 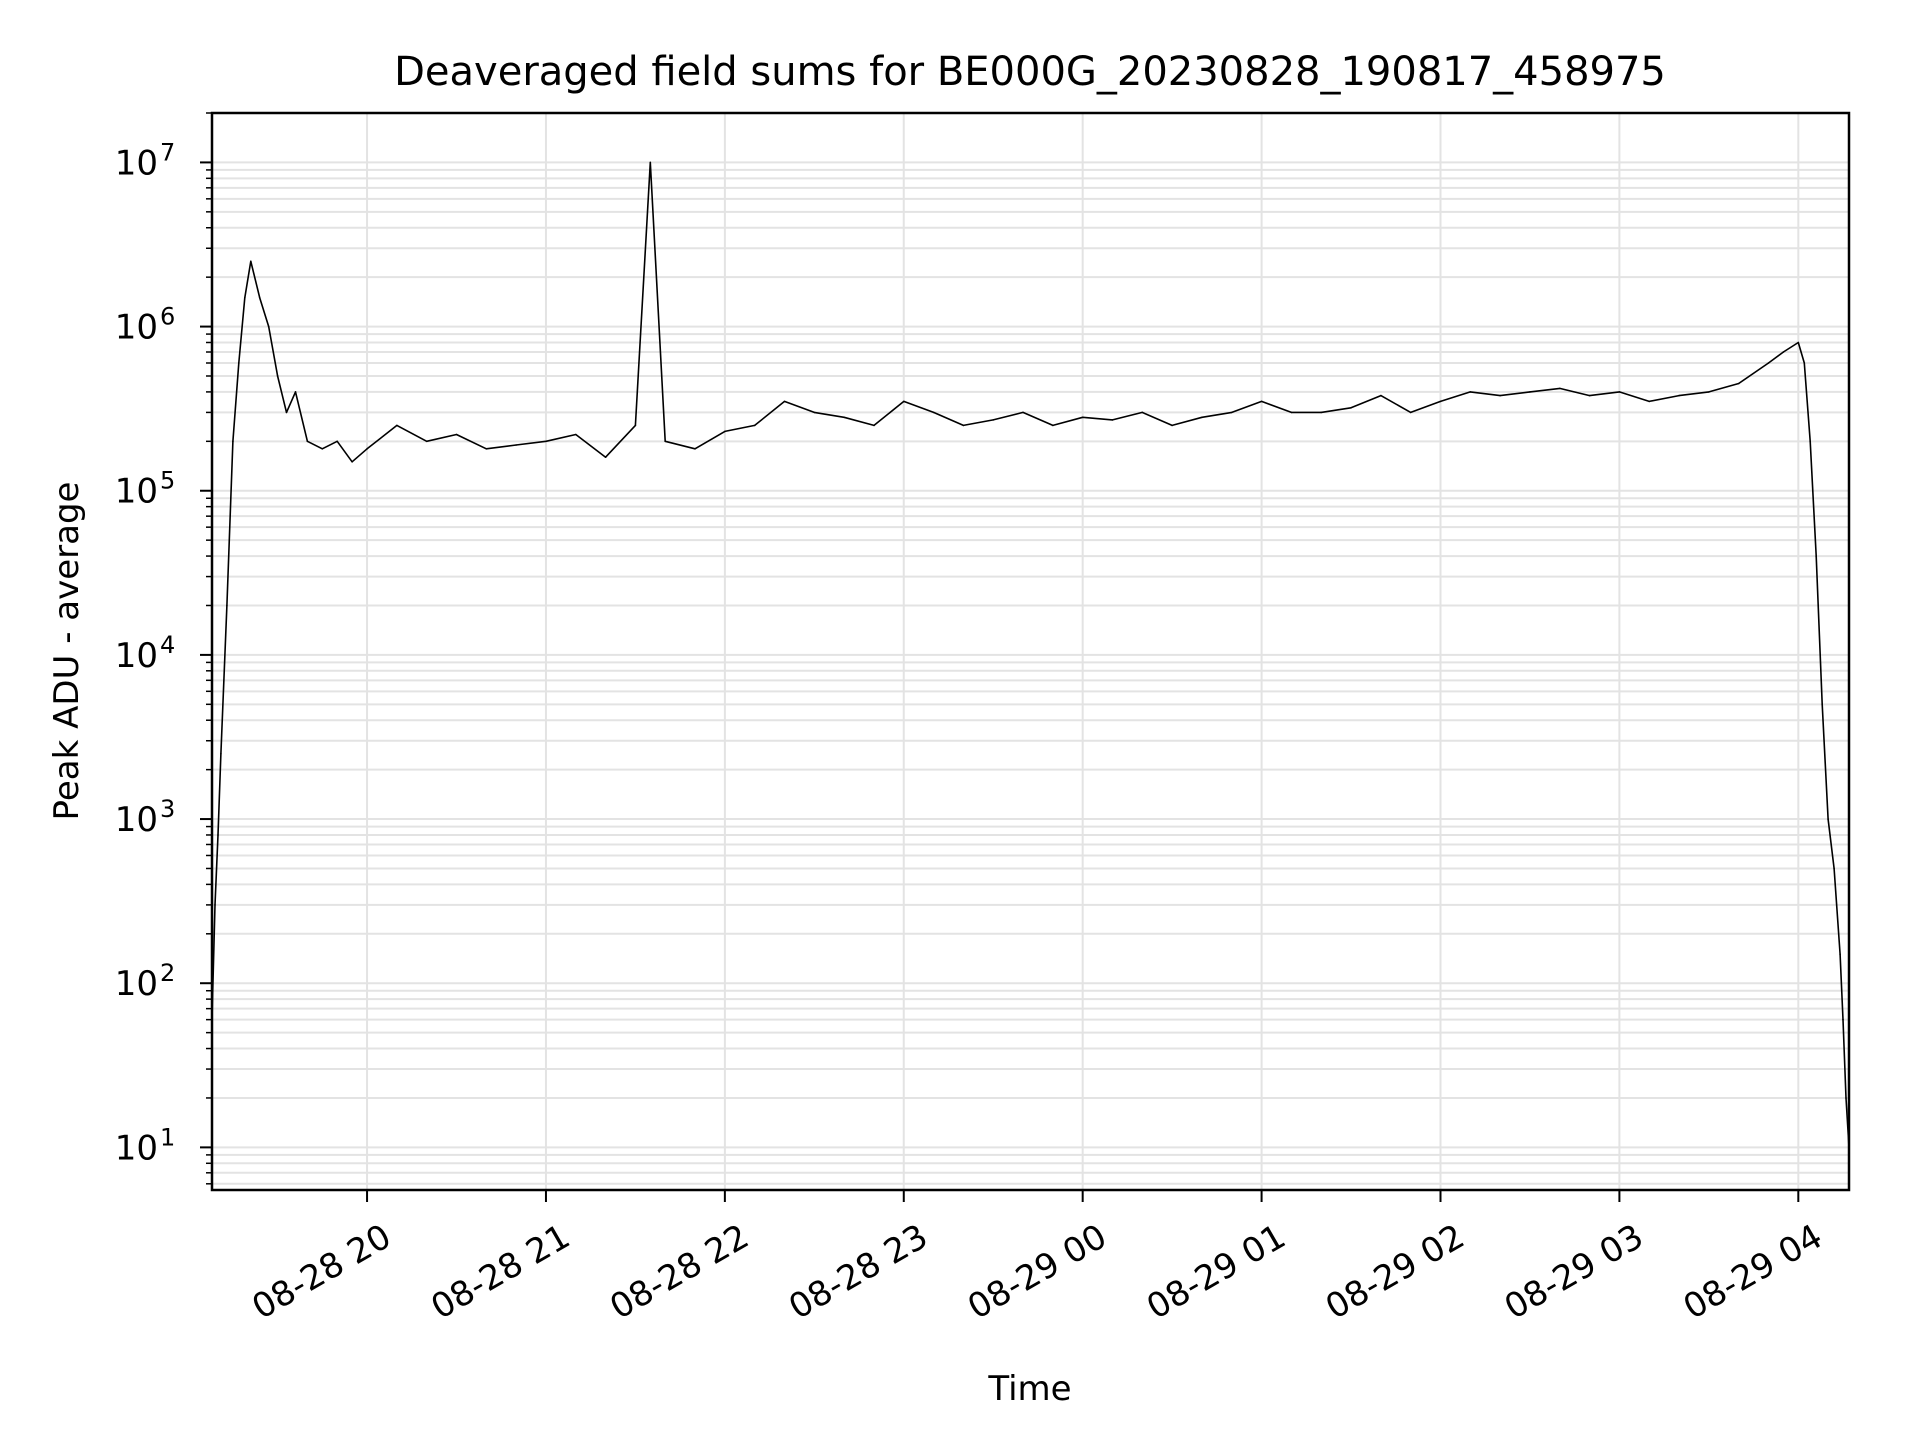 What do you see at coordinates (167, 1137) in the screenshot?
I see `y-tick-exponent: 1` at bounding box center [167, 1137].